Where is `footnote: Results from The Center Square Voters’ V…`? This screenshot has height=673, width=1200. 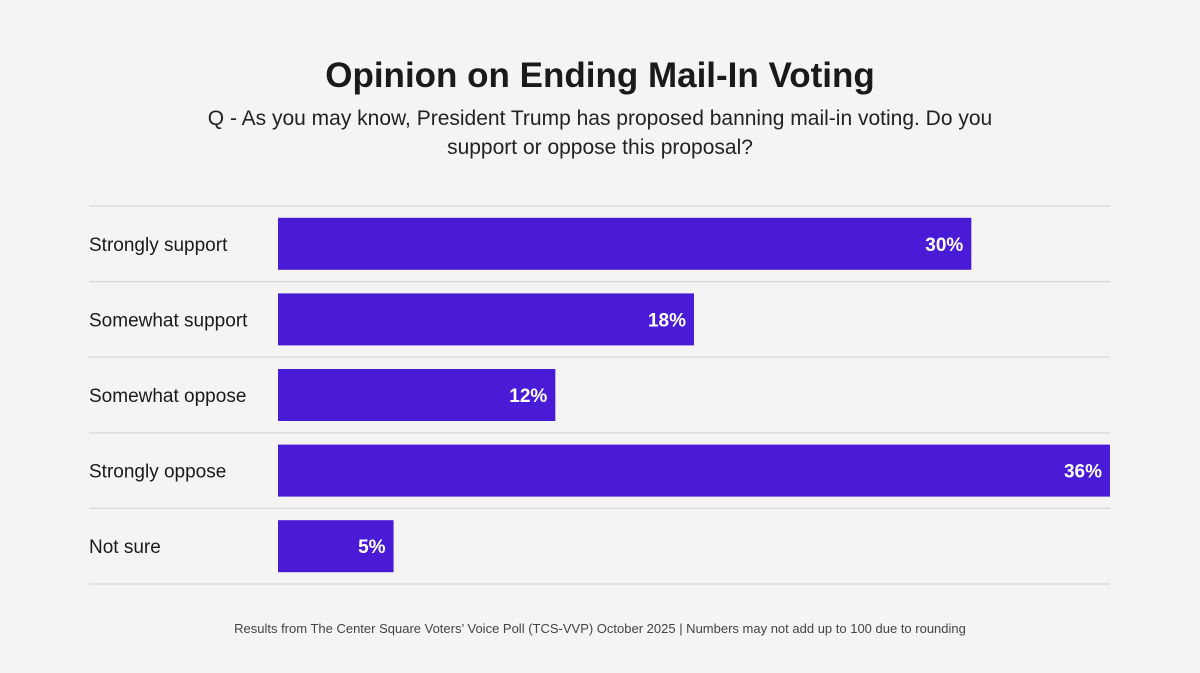 footnote: Results from The Center Square Voters’ V… is located at coordinates (600, 628).